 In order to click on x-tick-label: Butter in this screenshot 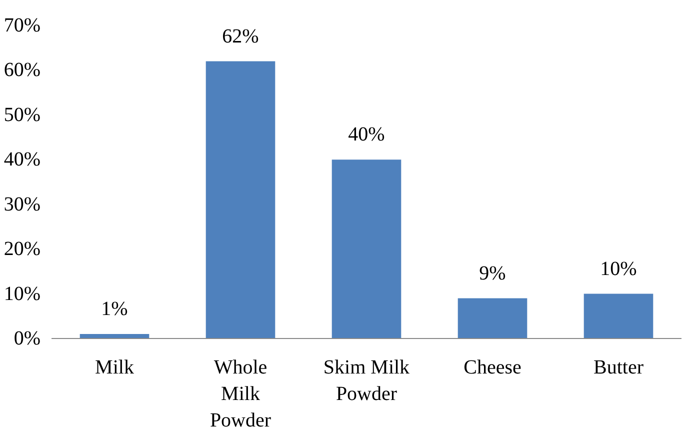, I will do `click(619, 367)`.